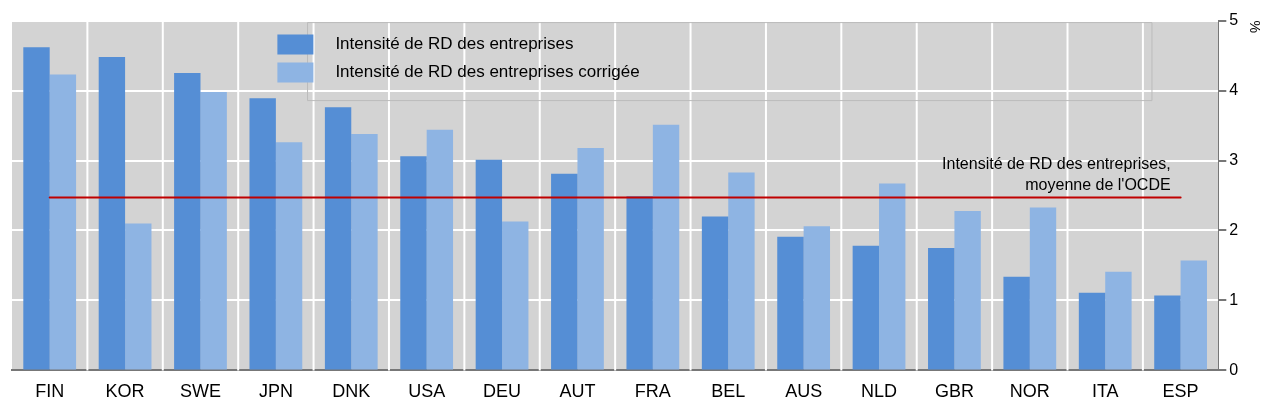  I want to click on x-tick-label: AUS, so click(804, 391).